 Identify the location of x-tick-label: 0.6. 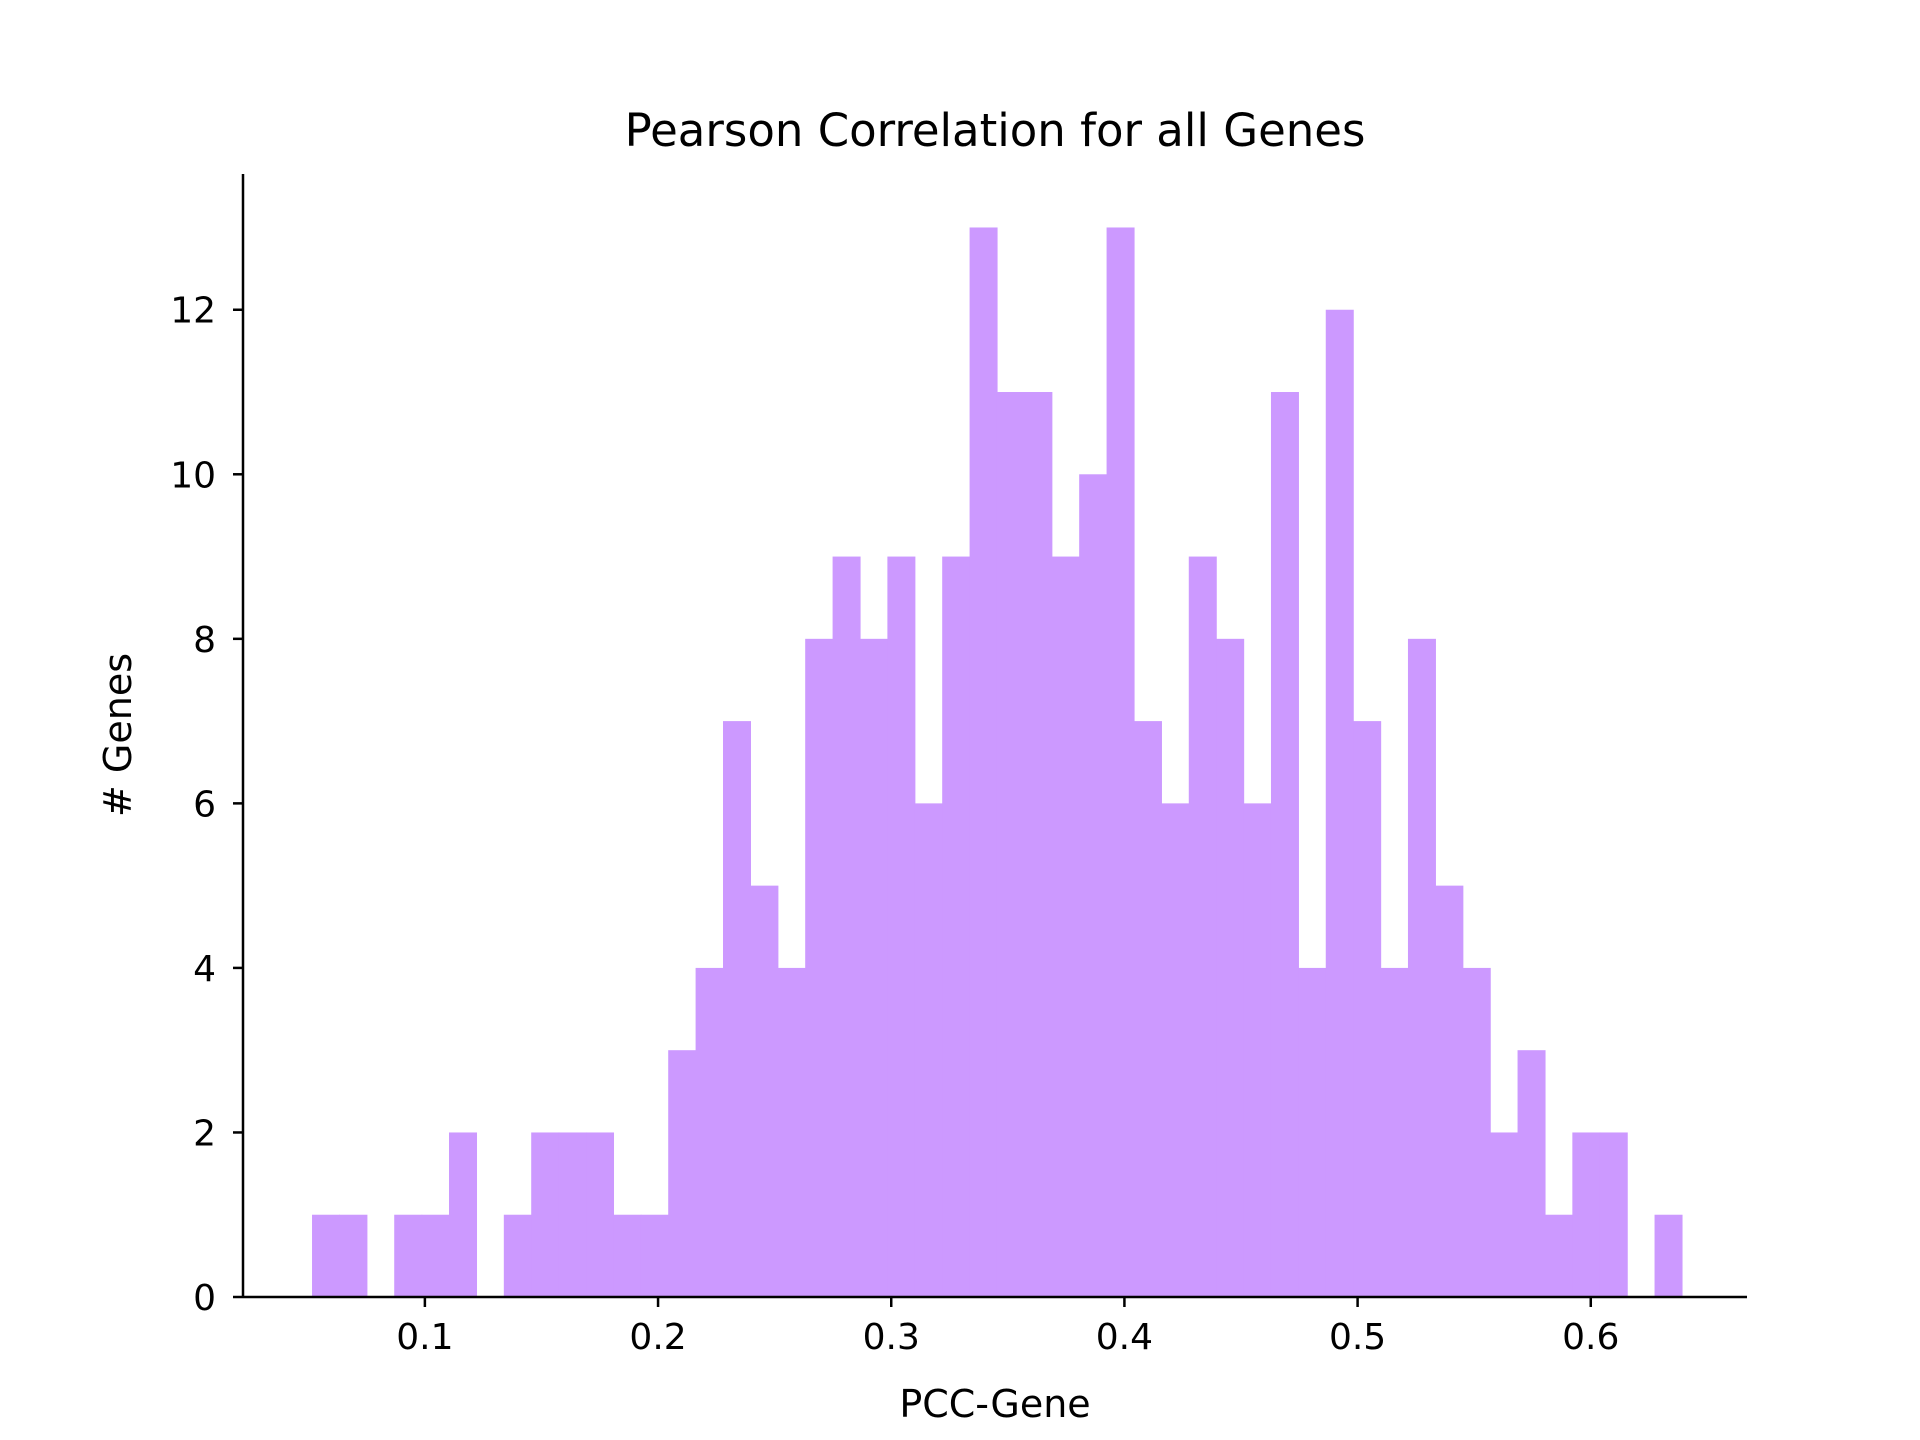
(1590, 1337).